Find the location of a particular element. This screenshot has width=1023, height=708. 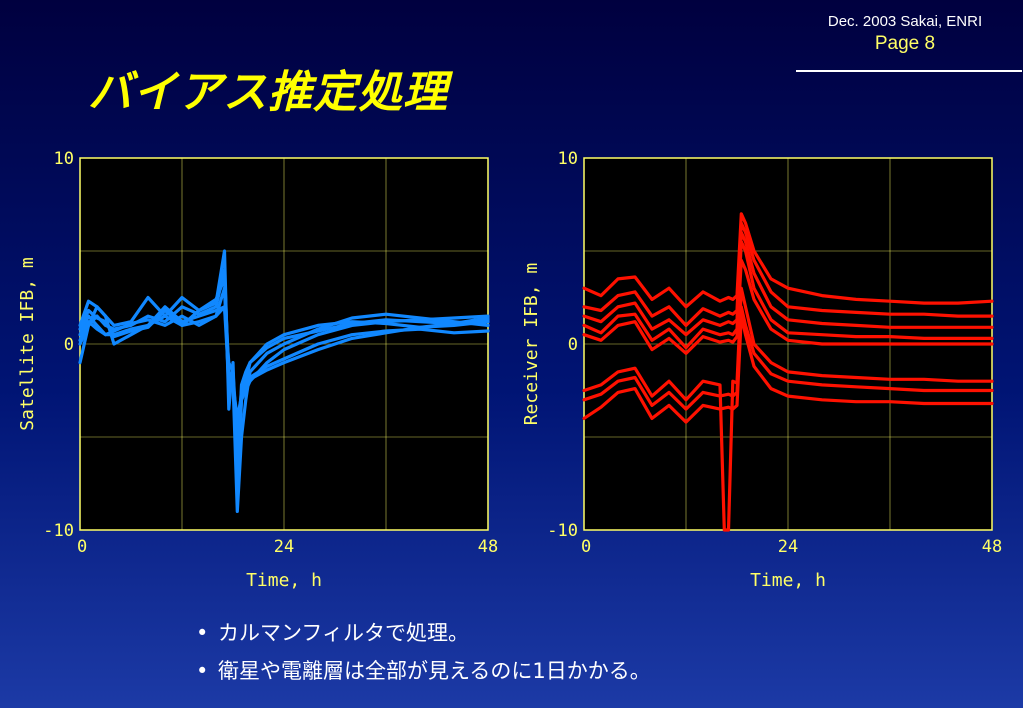

bullet-text: カルマンフィルタで処理。 is located at coordinates (343, 633).